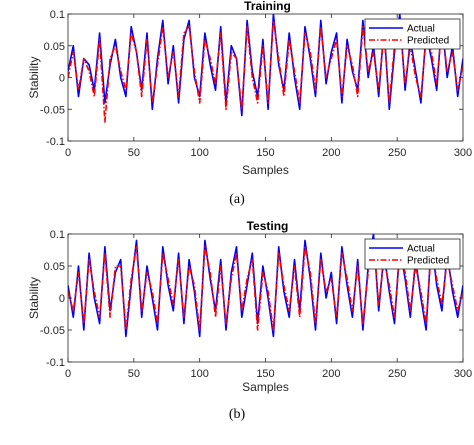  What do you see at coordinates (267, 6) in the screenshot?
I see `chart-title: Training` at bounding box center [267, 6].